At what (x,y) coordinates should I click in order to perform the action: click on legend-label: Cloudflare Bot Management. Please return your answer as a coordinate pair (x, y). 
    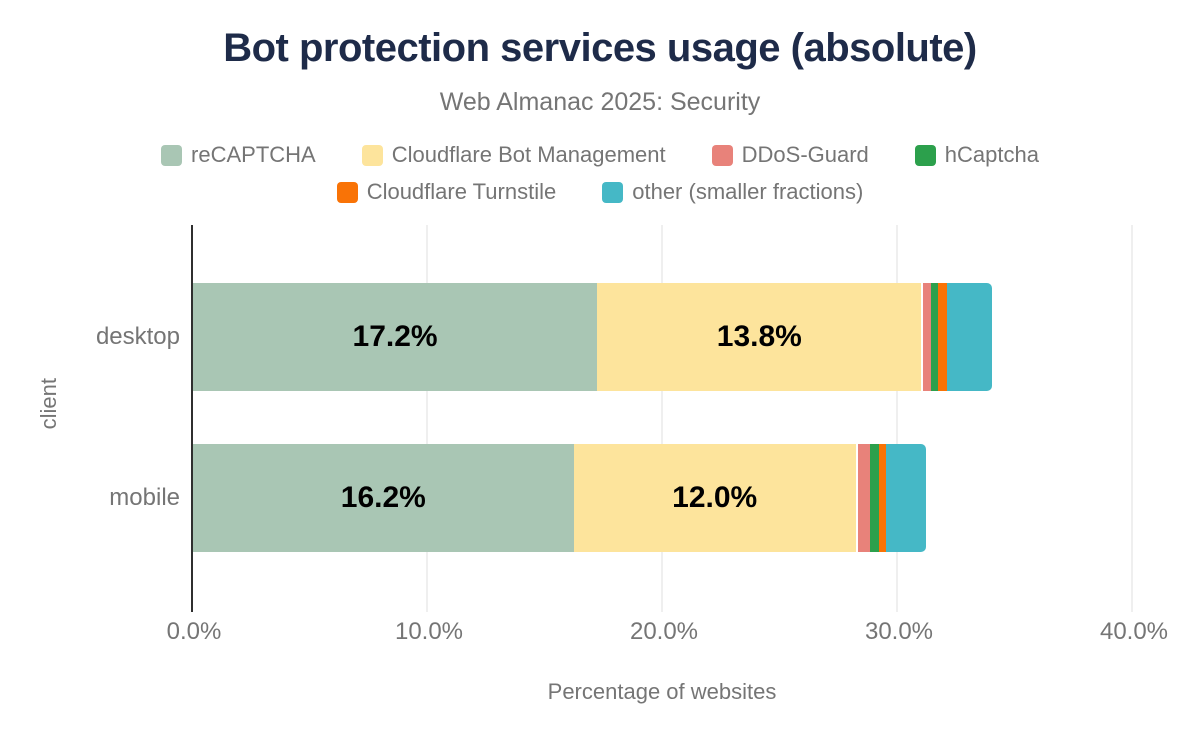
    Looking at the image, I should click on (528, 154).